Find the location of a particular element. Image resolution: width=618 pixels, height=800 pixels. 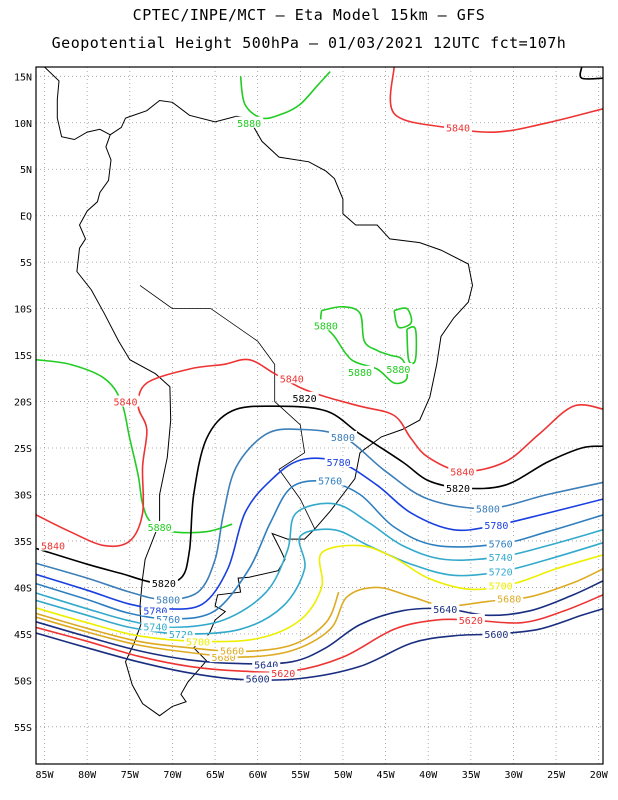

contour-label-5660: 5660 is located at coordinates (232, 652).